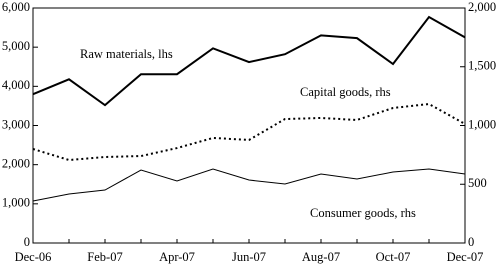  I want to click on y2-tick-label: 500, so click(477, 183).